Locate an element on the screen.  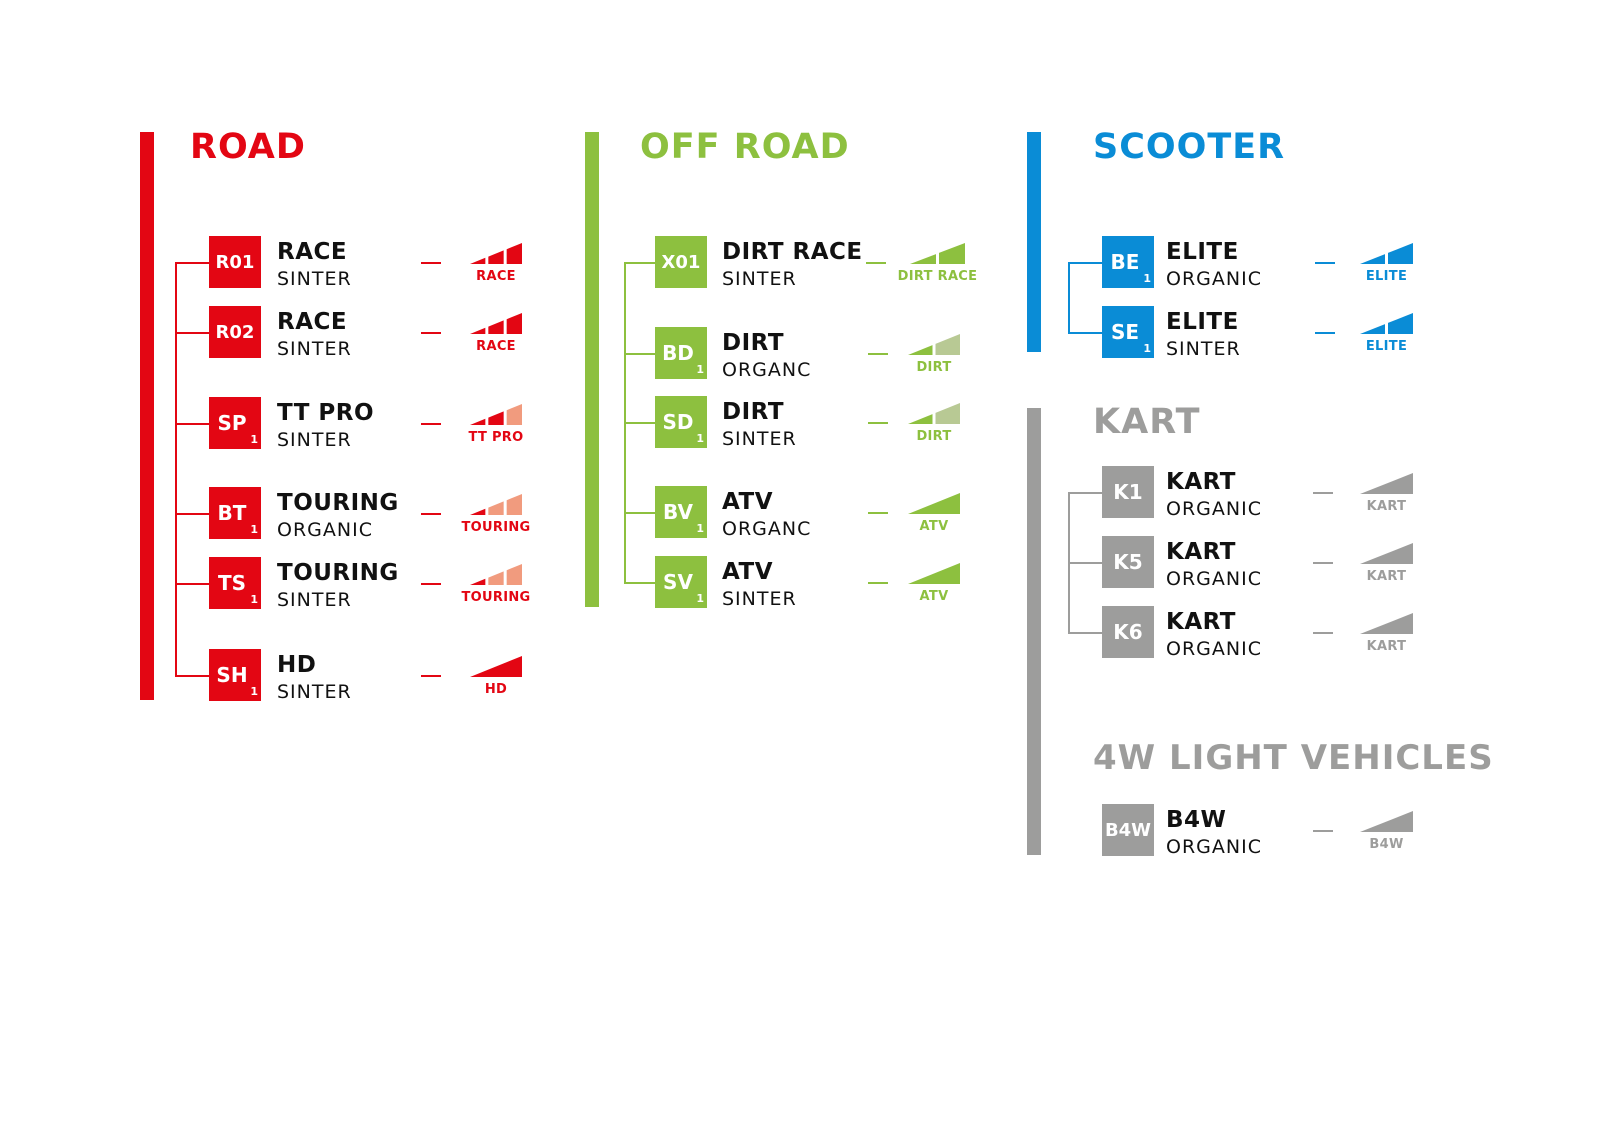
product-code-badge: BE 1 is located at coordinates (1128, 262).